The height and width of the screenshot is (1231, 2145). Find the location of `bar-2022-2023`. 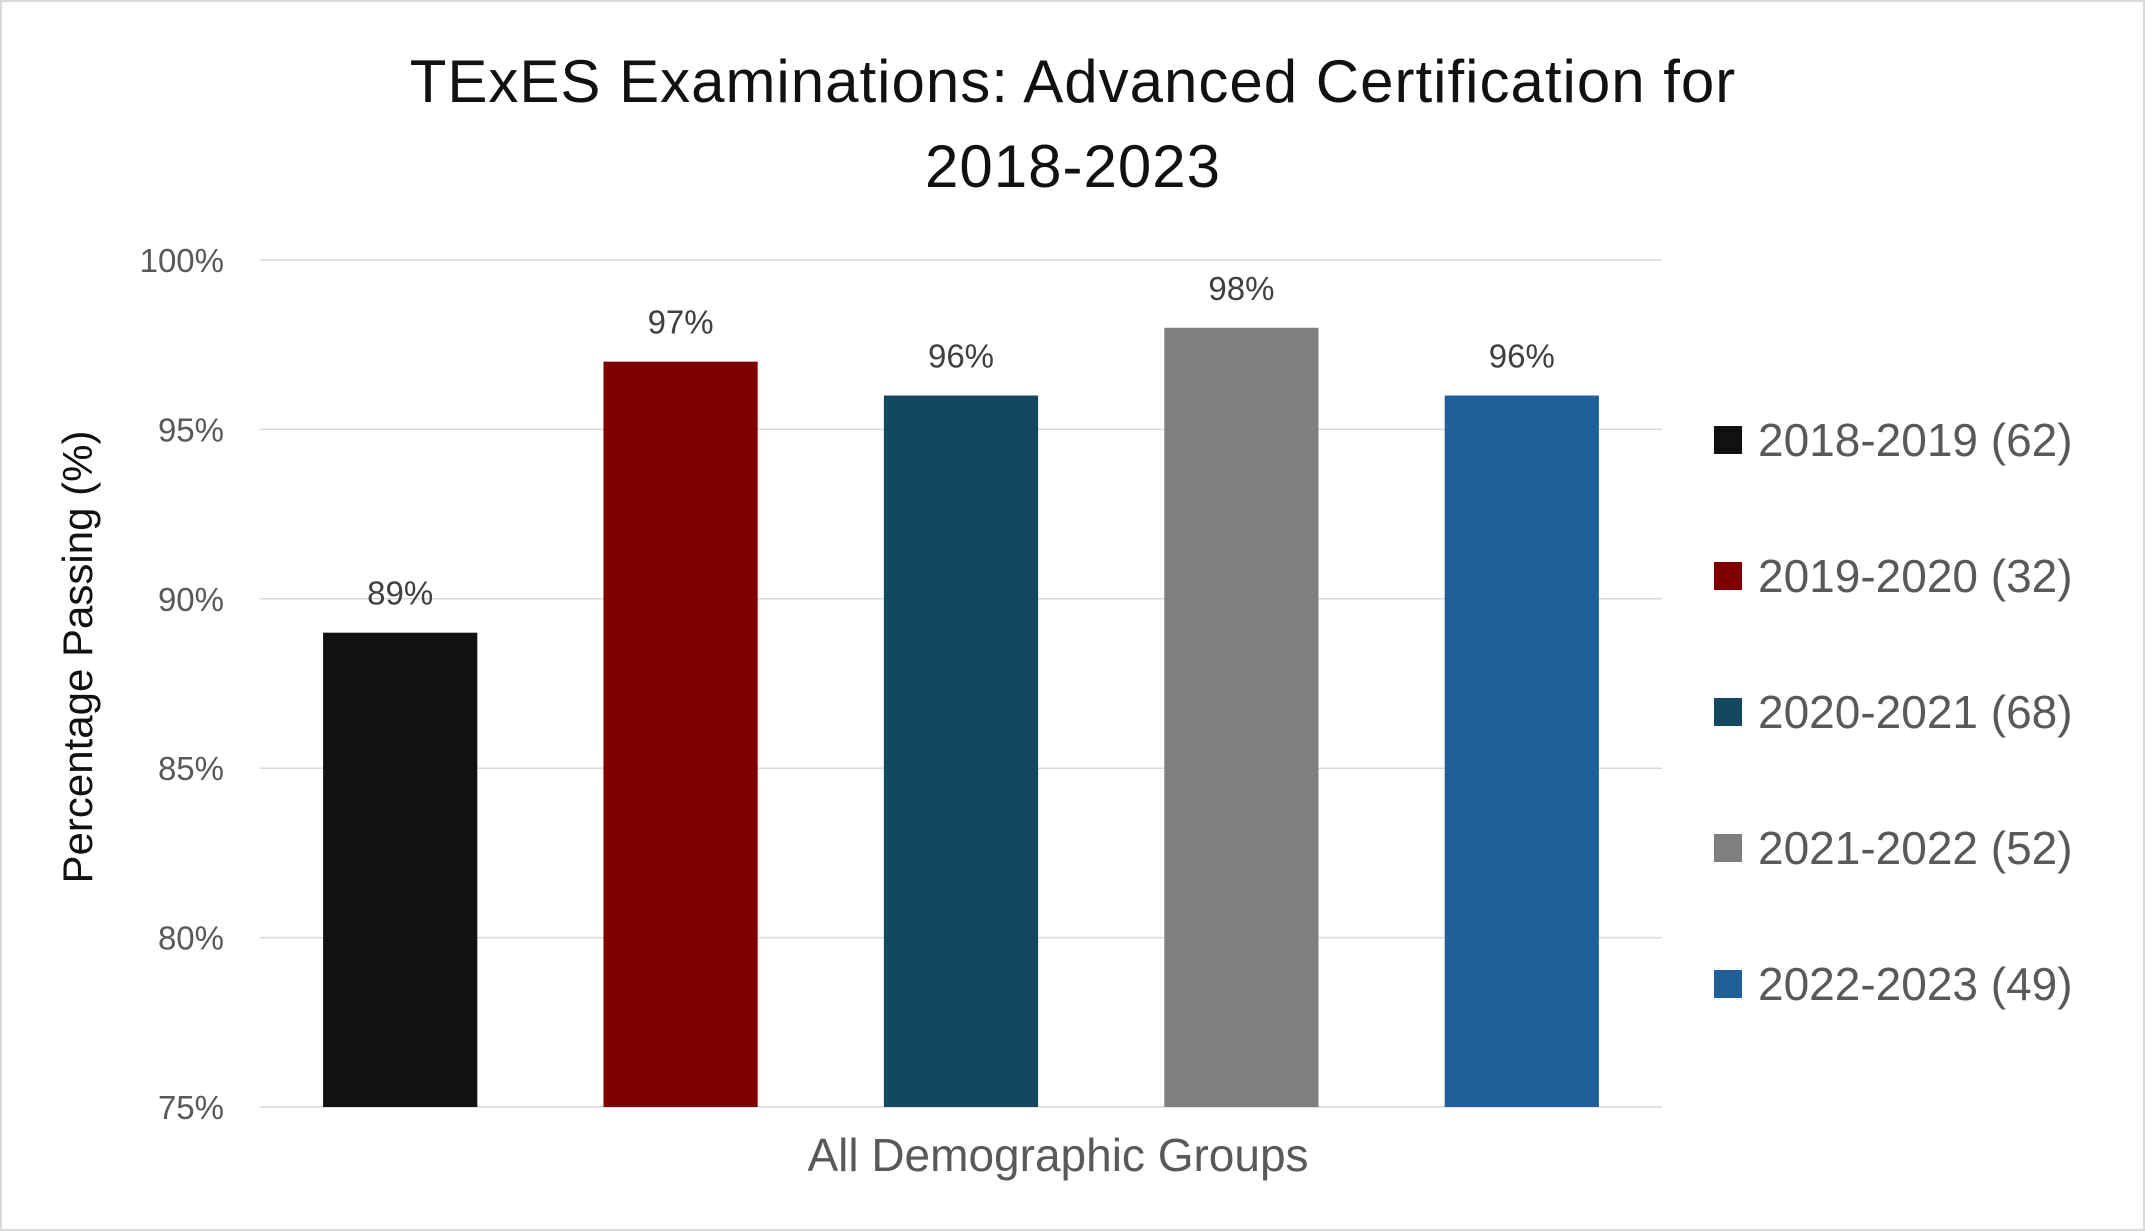

bar-2022-2023 is located at coordinates (1521, 751).